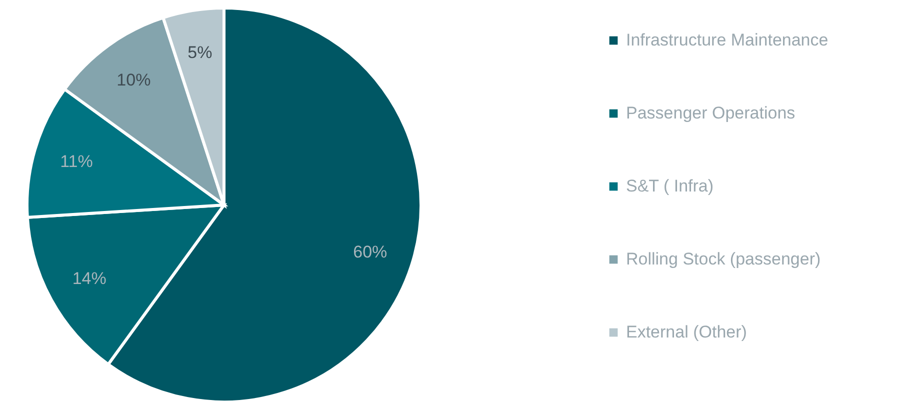 Image resolution: width=918 pixels, height=402 pixels. I want to click on legend-label: External (Other), so click(686, 332).